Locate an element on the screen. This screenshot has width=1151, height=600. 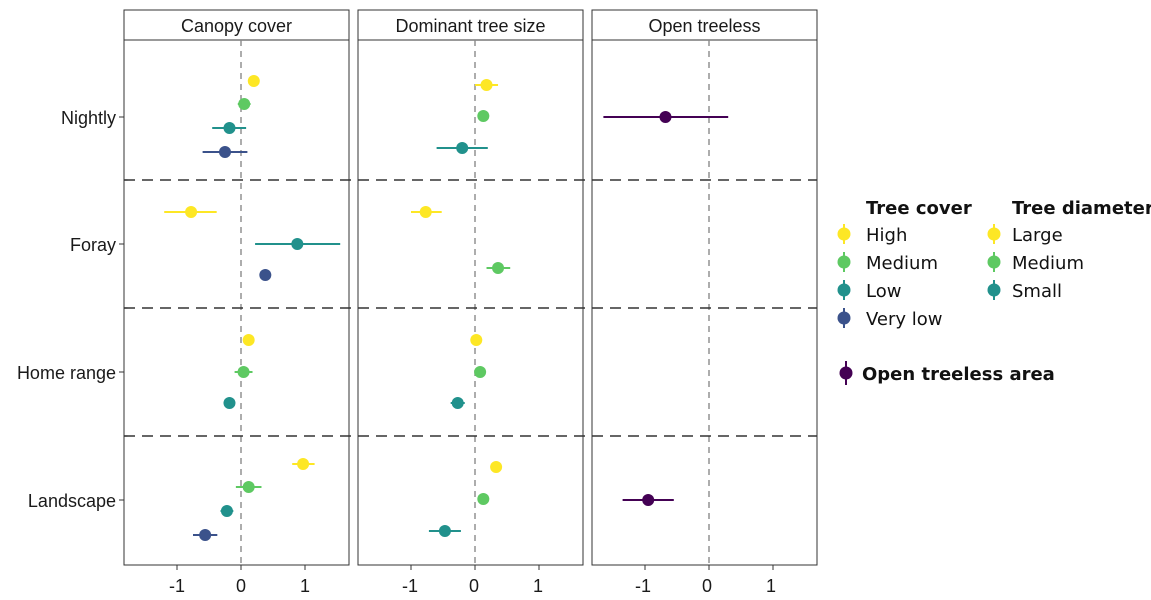
strip-open-treeless is located at coordinates (704, 25).